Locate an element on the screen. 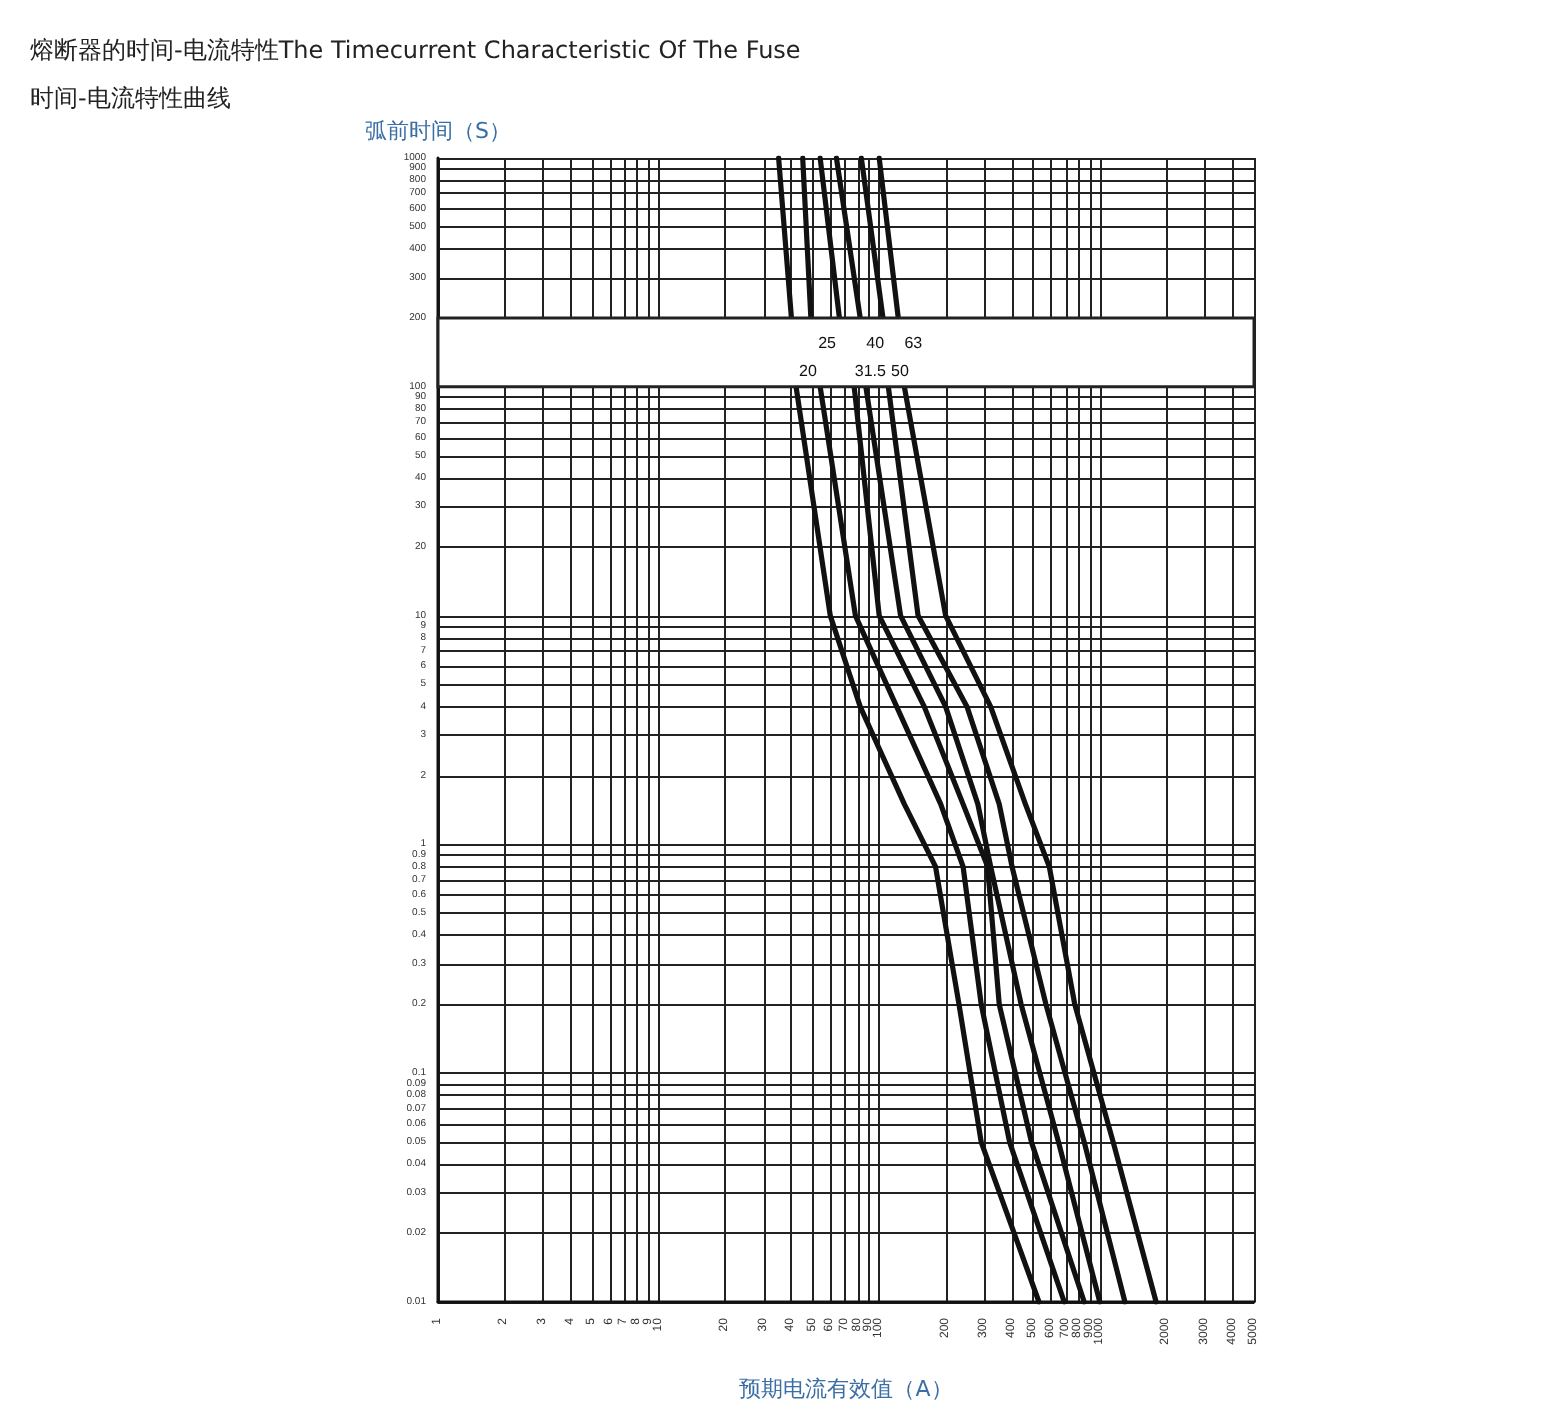 The width and height of the screenshot is (1550, 1418). text: 时间-电流特性曲线 is located at coordinates (130, 98).